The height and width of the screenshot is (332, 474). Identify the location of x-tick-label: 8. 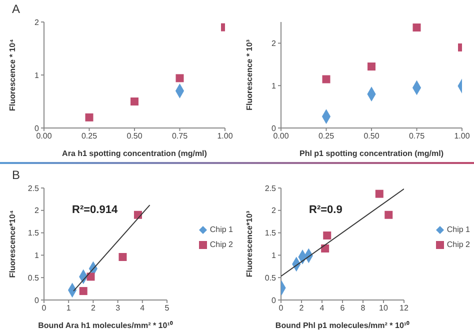
(363, 308).